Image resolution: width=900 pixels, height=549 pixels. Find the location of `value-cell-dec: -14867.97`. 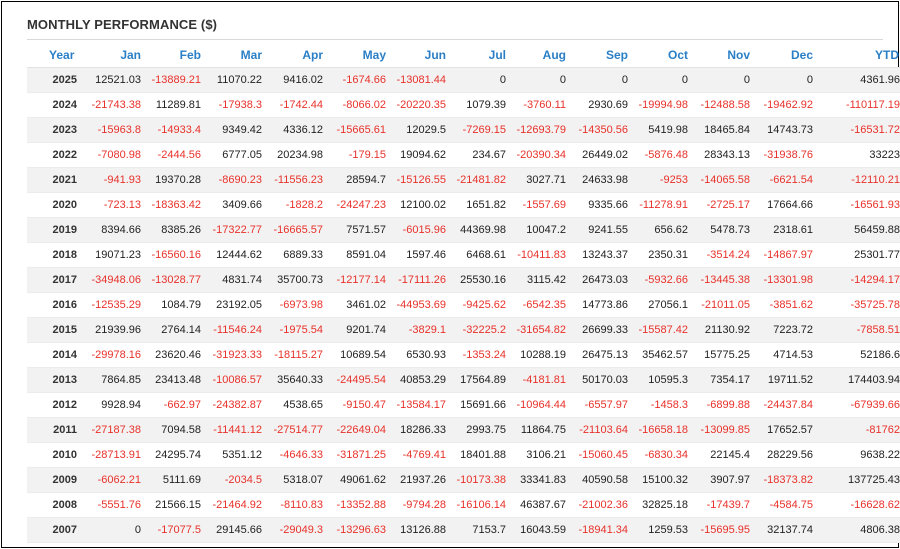

value-cell-dec: -14867.97 is located at coordinates (785, 255).